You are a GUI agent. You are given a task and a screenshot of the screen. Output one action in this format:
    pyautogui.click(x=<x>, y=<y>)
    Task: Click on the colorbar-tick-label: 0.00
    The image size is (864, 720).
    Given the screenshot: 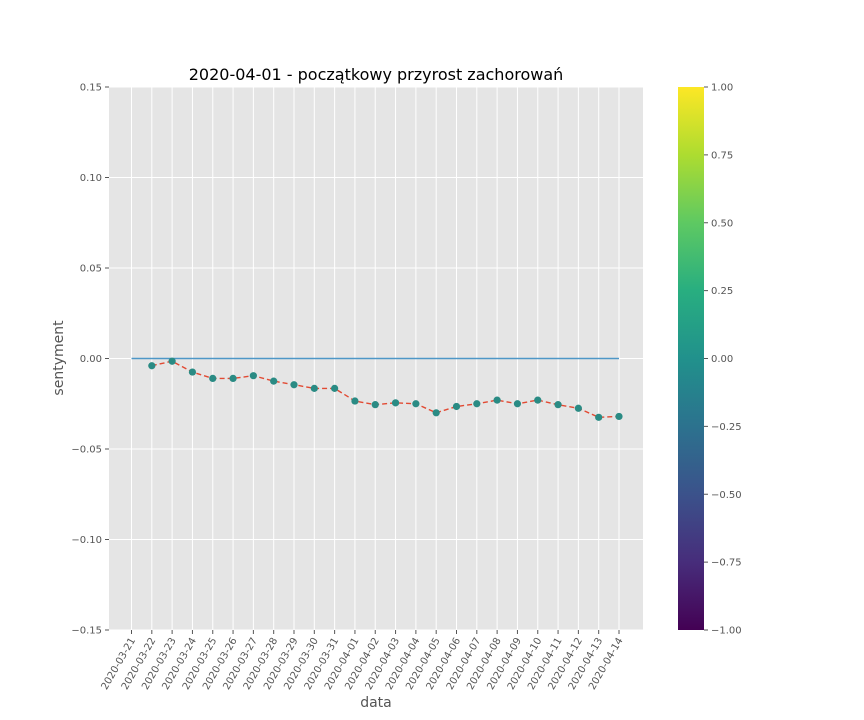 What is the action you would take?
    pyautogui.click(x=722, y=359)
    